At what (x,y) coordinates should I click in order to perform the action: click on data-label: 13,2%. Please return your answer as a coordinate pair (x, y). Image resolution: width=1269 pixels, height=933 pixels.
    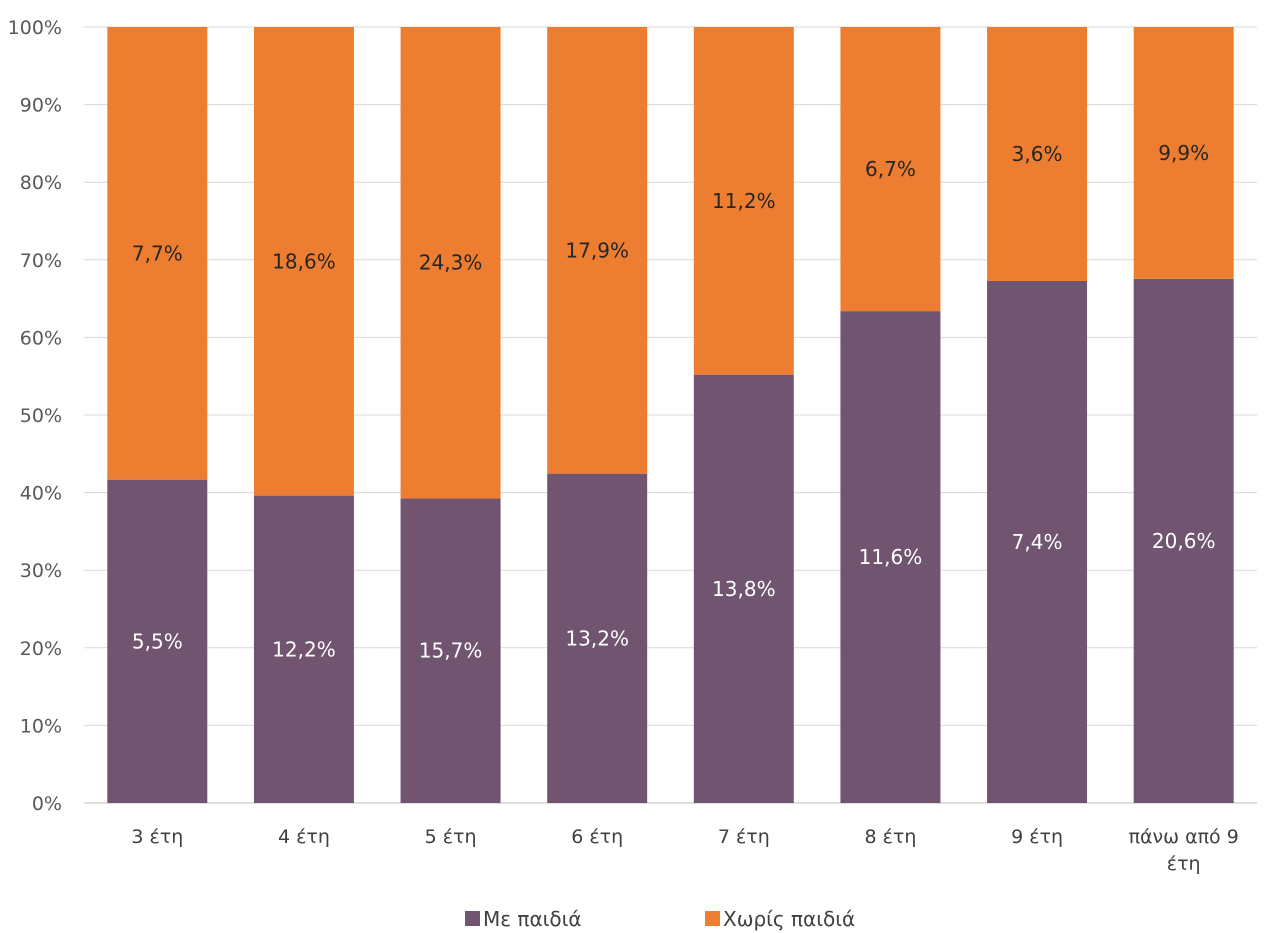
    Looking at the image, I should click on (597, 638).